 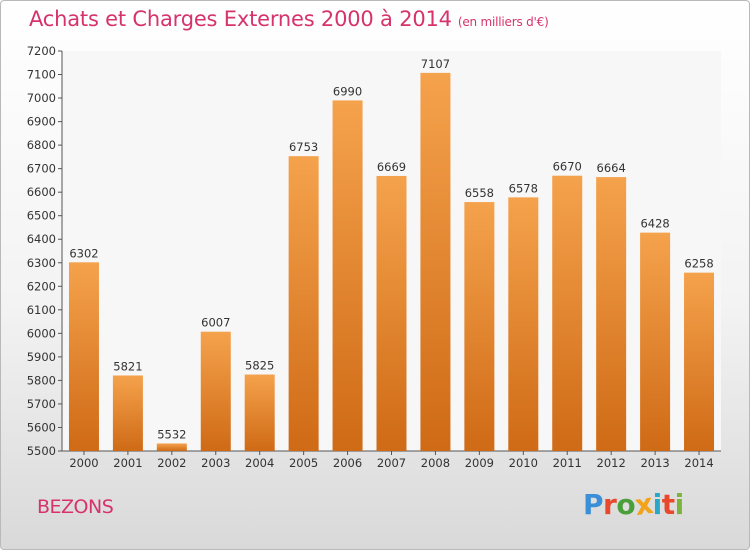 I want to click on bar-value-label: 6578, so click(x=523, y=188).